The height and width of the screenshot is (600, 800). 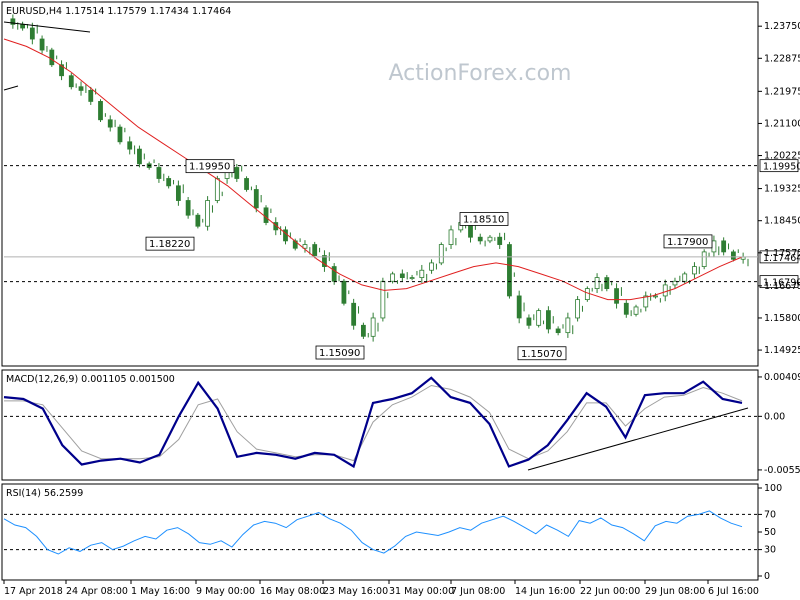 What do you see at coordinates (782, 318) in the screenshot?
I see `price-tick-label: 1.15800` at bounding box center [782, 318].